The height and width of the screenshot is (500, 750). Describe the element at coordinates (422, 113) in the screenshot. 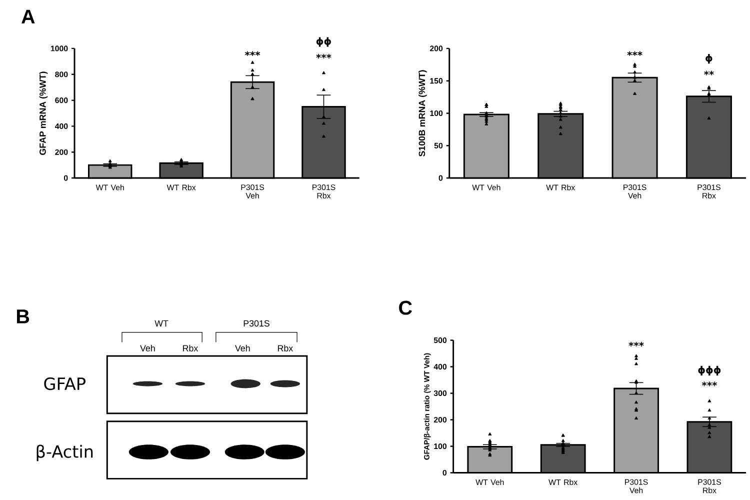

I see `y-axis-title: S100B mRNA (%WT)` at that location.